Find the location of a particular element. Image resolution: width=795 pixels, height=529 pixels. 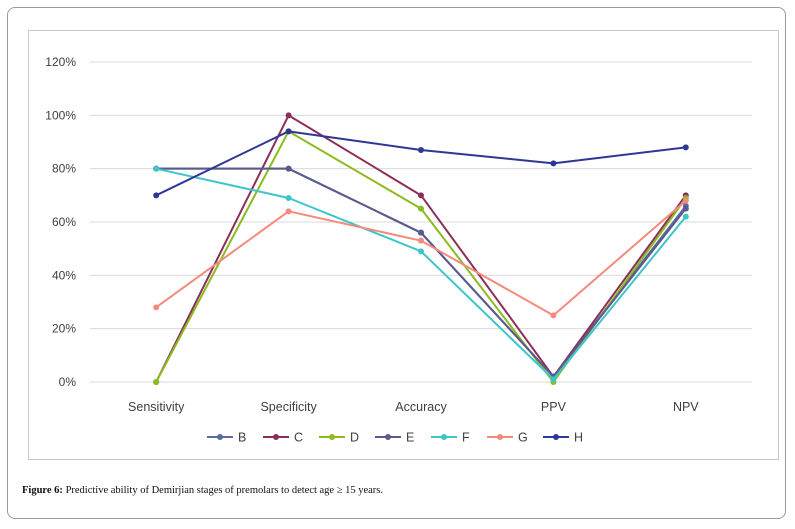

y-tick-label: 100% is located at coordinates (60, 115).